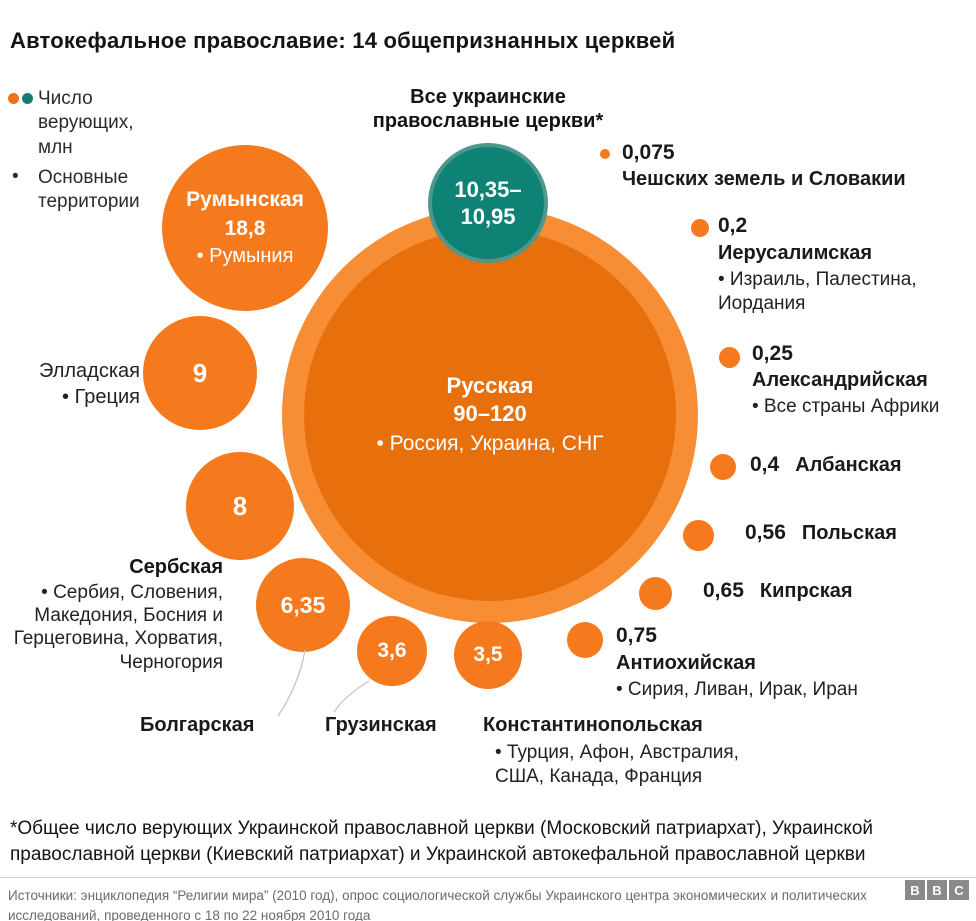 The image size is (976, 921). I want to click on legend-orange-dot-icon, so click(13, 98).